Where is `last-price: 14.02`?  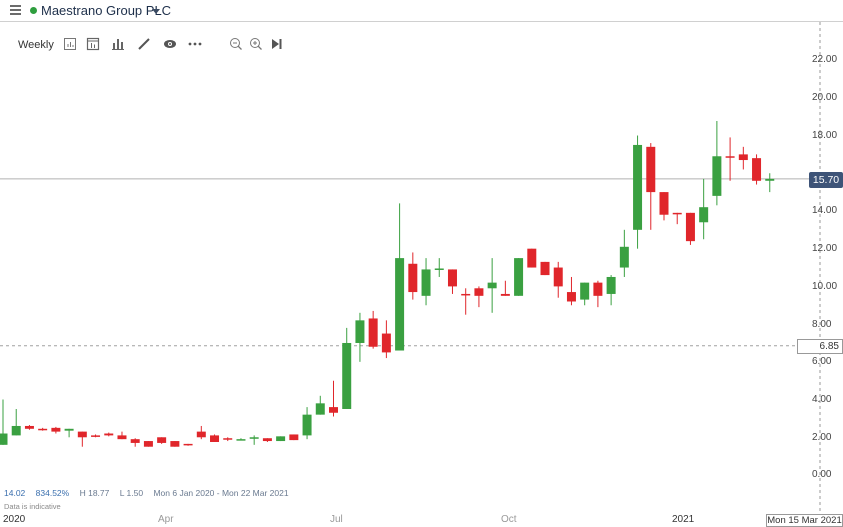 last-price: 14.02 is located at coordinates (15, 493).